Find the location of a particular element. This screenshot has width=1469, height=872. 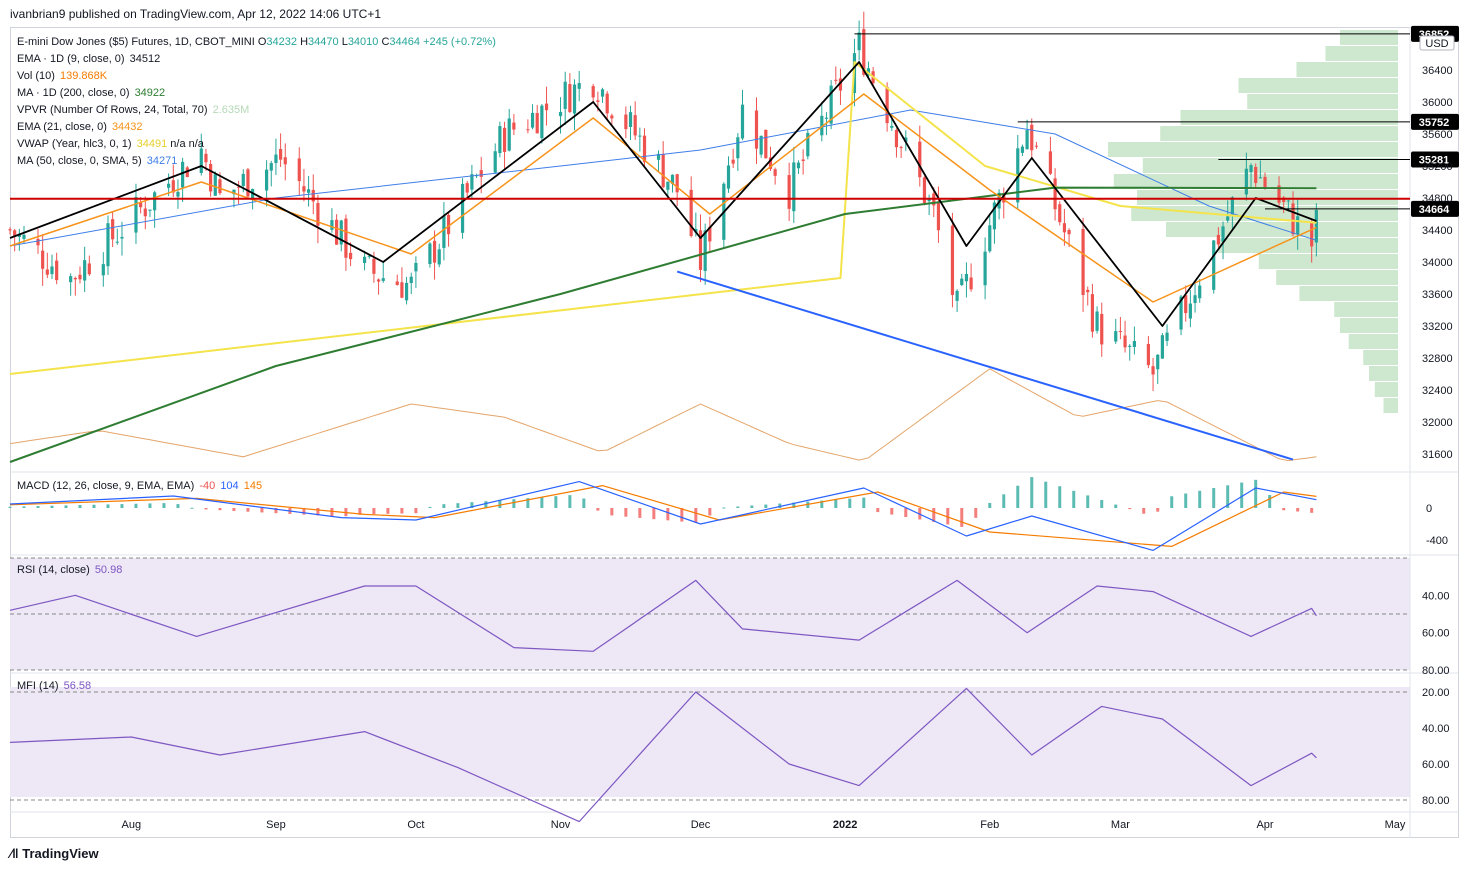

legend-ma200-value: 34922 is located at coordinates (150, 93).